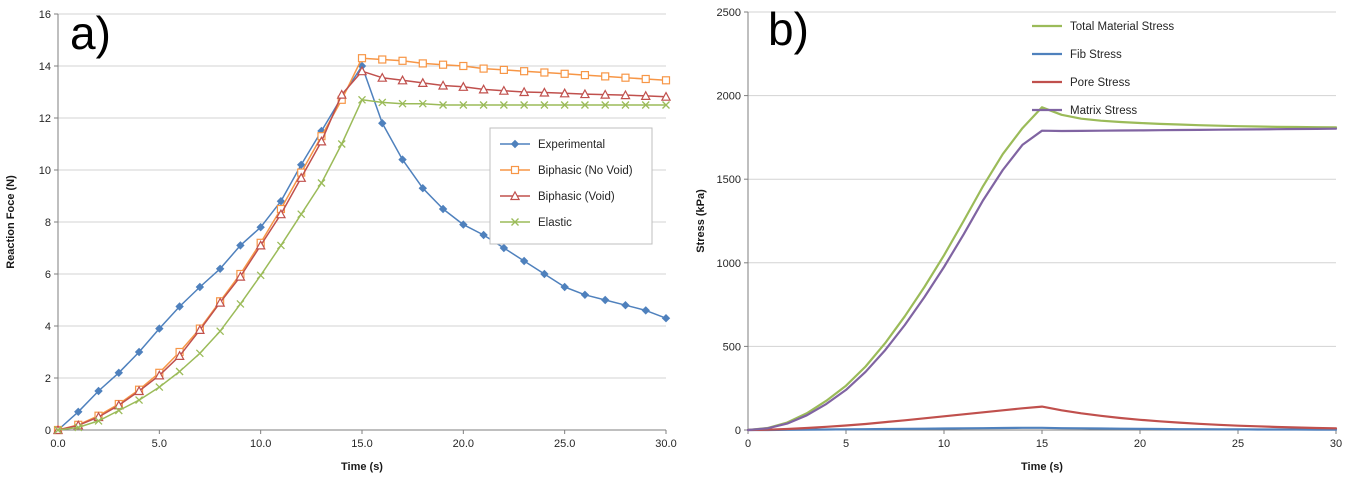 The image size is (1348, 479). Describe the element at coordinates (729, 264) in the screenshot. I see `y-tick-label: 1000` at that location.